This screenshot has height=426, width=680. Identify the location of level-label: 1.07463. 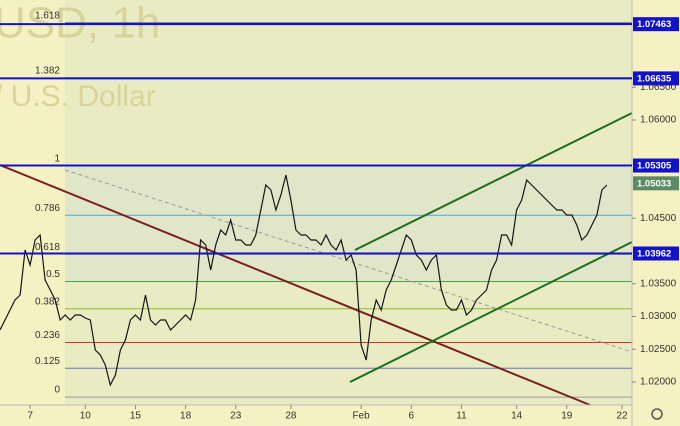
(654, 24).